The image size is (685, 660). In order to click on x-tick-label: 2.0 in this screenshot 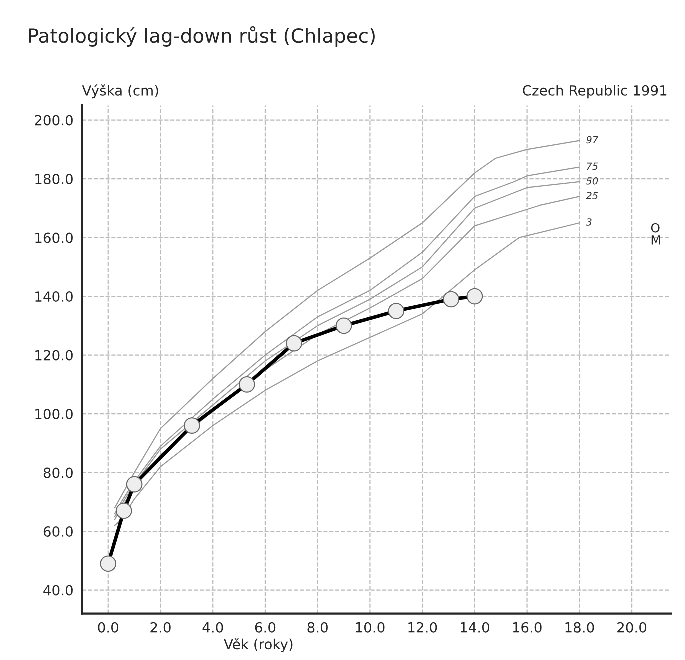, I will do `click(160, 627)`.